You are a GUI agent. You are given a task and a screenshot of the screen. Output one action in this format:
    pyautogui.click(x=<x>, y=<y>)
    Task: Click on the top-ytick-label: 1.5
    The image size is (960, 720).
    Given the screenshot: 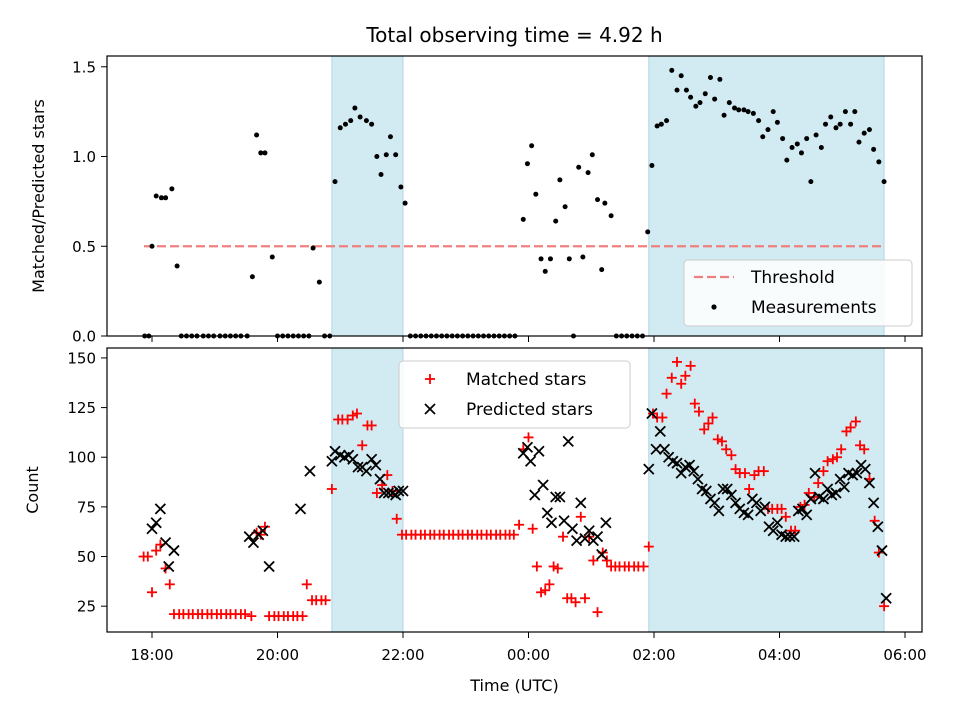 What is the action you would take?
    pyautogui.click(x=84, y=67)
    